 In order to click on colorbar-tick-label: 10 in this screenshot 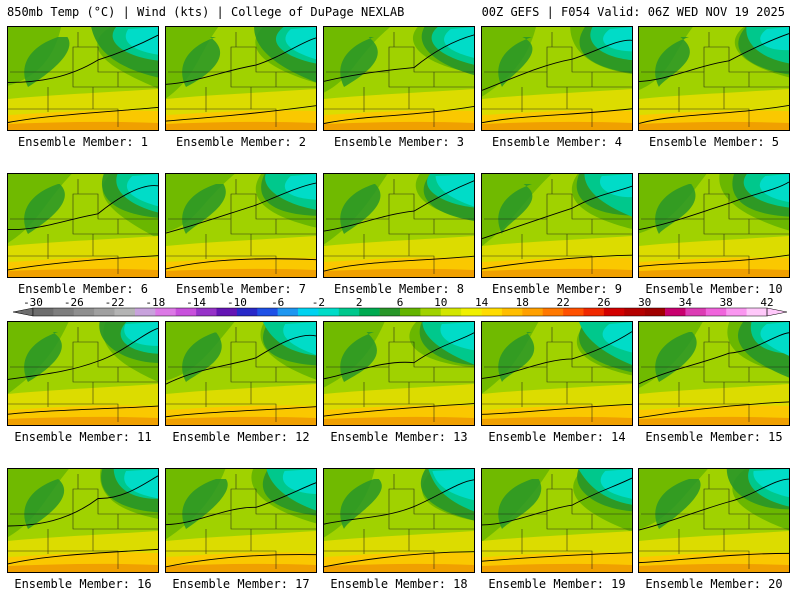, I will do `click(440, 302)`.